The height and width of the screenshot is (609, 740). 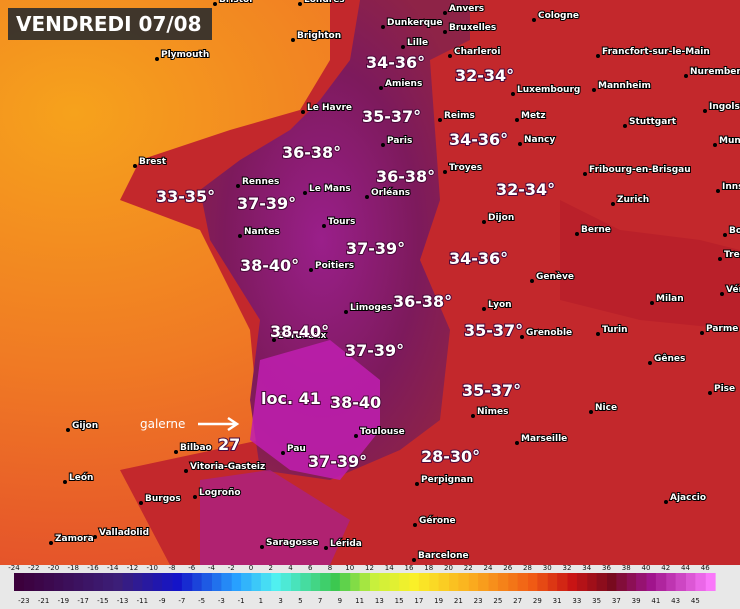 I want to click on legend-bottom-label: -11, so click(x=142, y=601).